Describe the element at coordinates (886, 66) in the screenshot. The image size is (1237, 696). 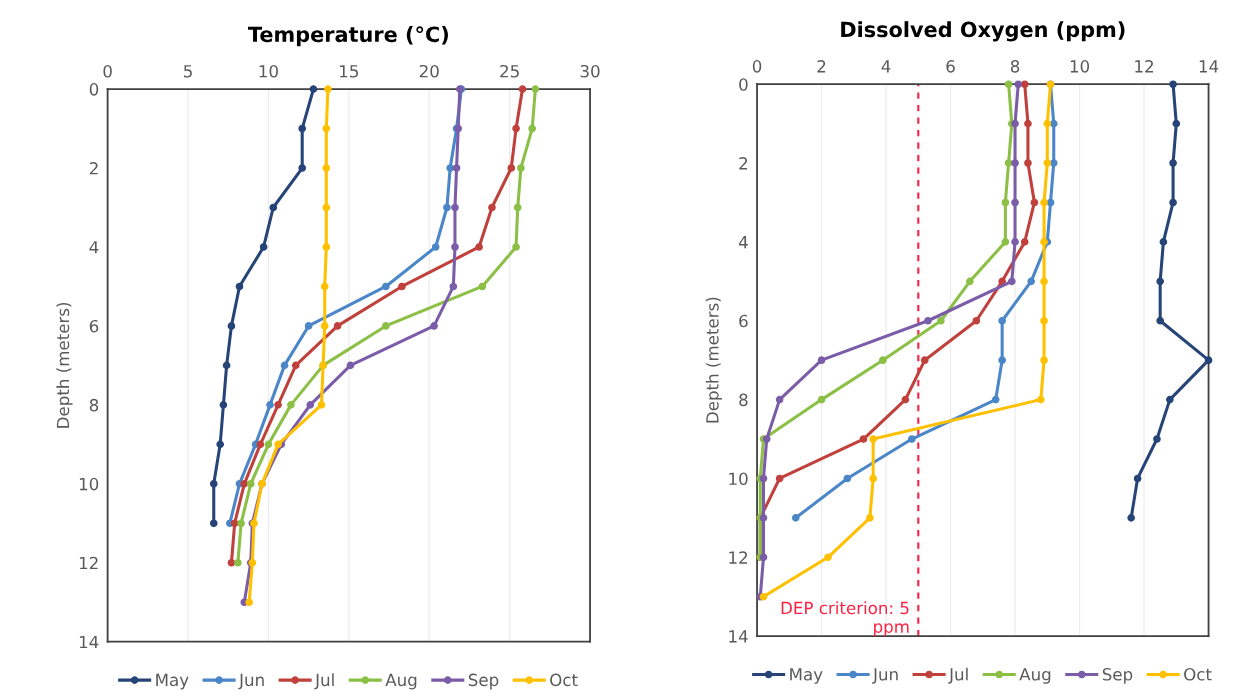
I see `x-tick-label: 4` at that location.